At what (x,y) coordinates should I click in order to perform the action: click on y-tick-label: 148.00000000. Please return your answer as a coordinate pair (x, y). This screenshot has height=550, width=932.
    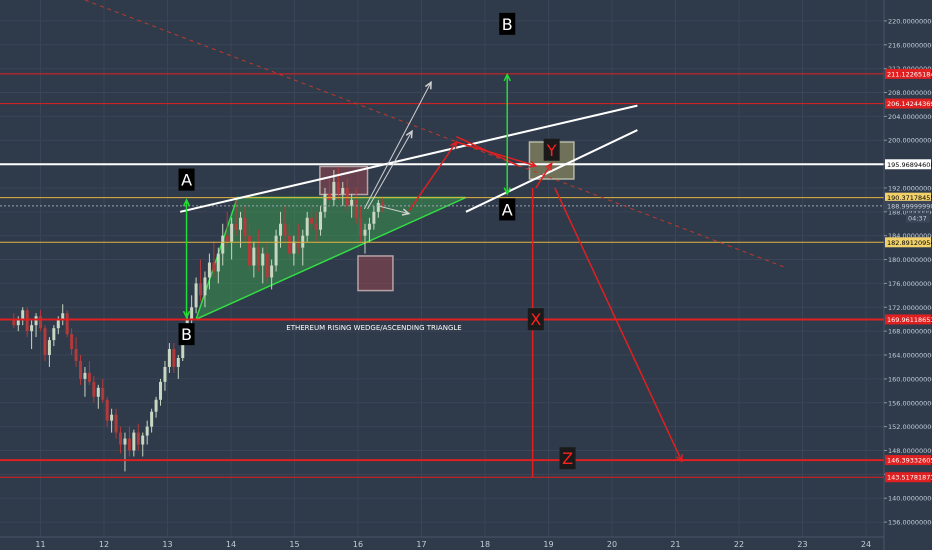
    Looking at the image, I should click on (910, 451).